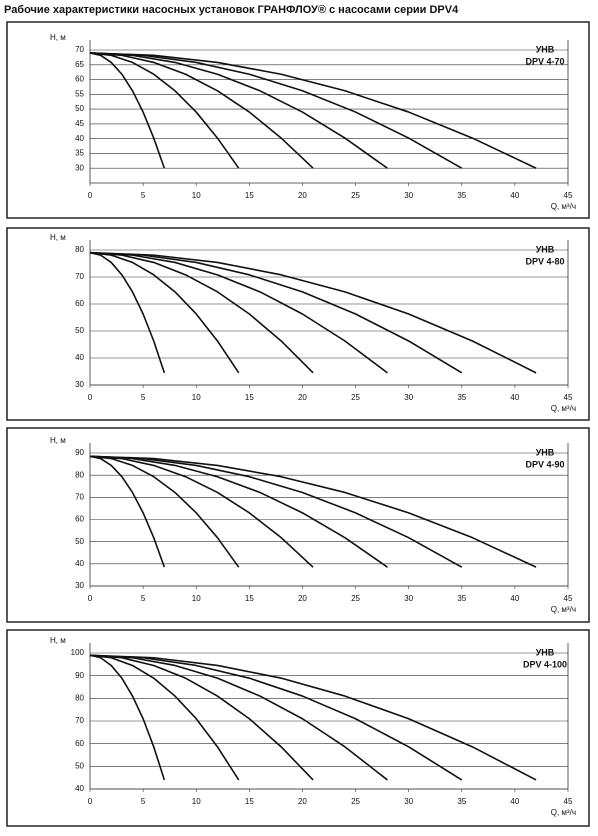 Image resolution: width=598 pixels, height=836 pixels. I want to click on chart-subtitle: DPV 4-90, so click(544, 464).